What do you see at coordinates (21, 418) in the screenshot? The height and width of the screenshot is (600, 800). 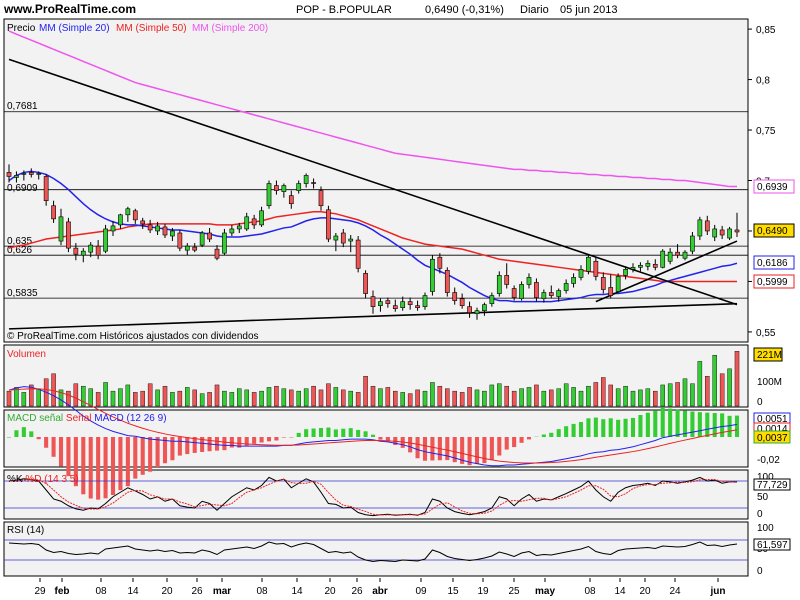 I see `macd-title-a: MACD` at bounding box center [21, 418].